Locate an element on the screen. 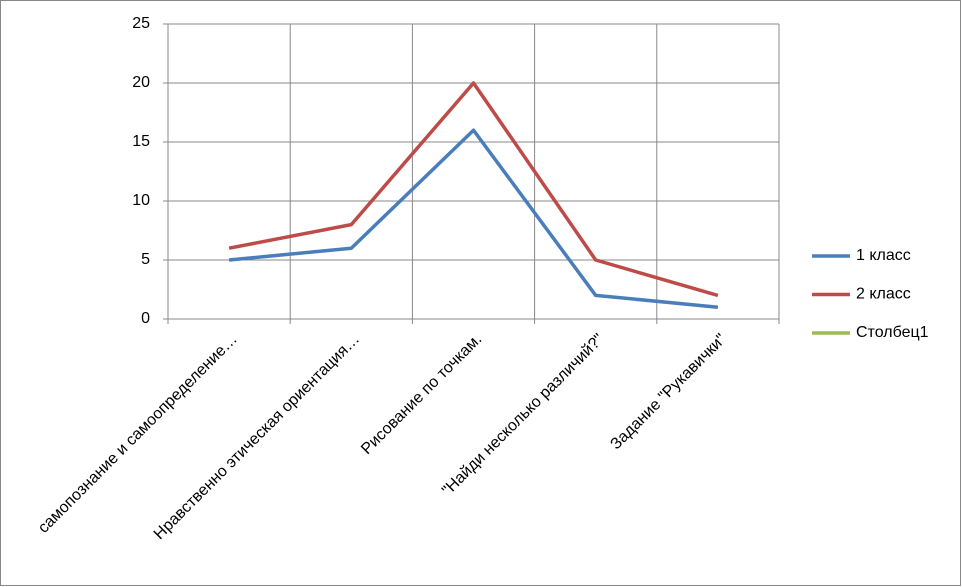 This screenshot has width=962, height=587. y-tick-label: 0 is located at coordinates (145, 318).